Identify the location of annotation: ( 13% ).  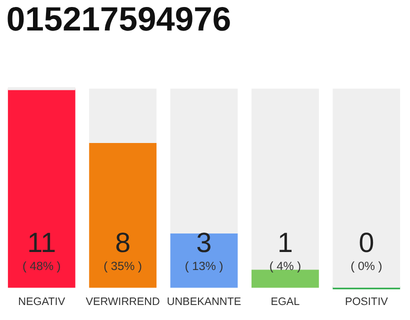
(204, 265).